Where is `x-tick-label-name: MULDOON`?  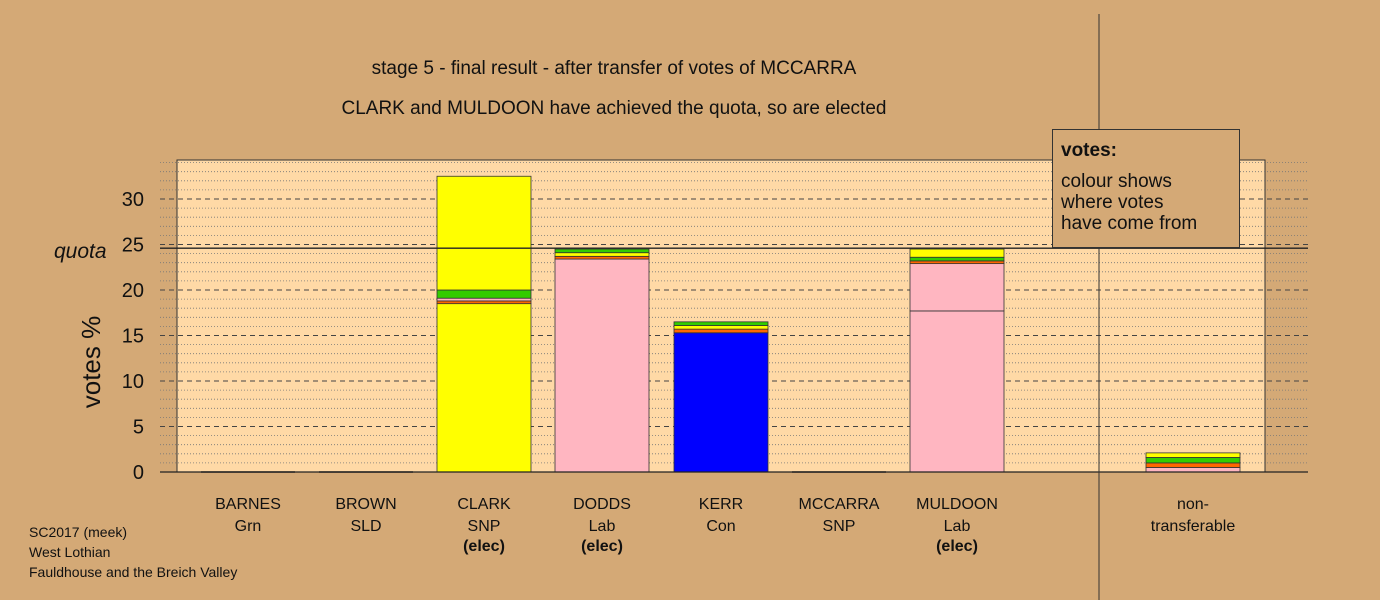
x-tick-label-name: MULDOON is located at coordinates (957, 504).